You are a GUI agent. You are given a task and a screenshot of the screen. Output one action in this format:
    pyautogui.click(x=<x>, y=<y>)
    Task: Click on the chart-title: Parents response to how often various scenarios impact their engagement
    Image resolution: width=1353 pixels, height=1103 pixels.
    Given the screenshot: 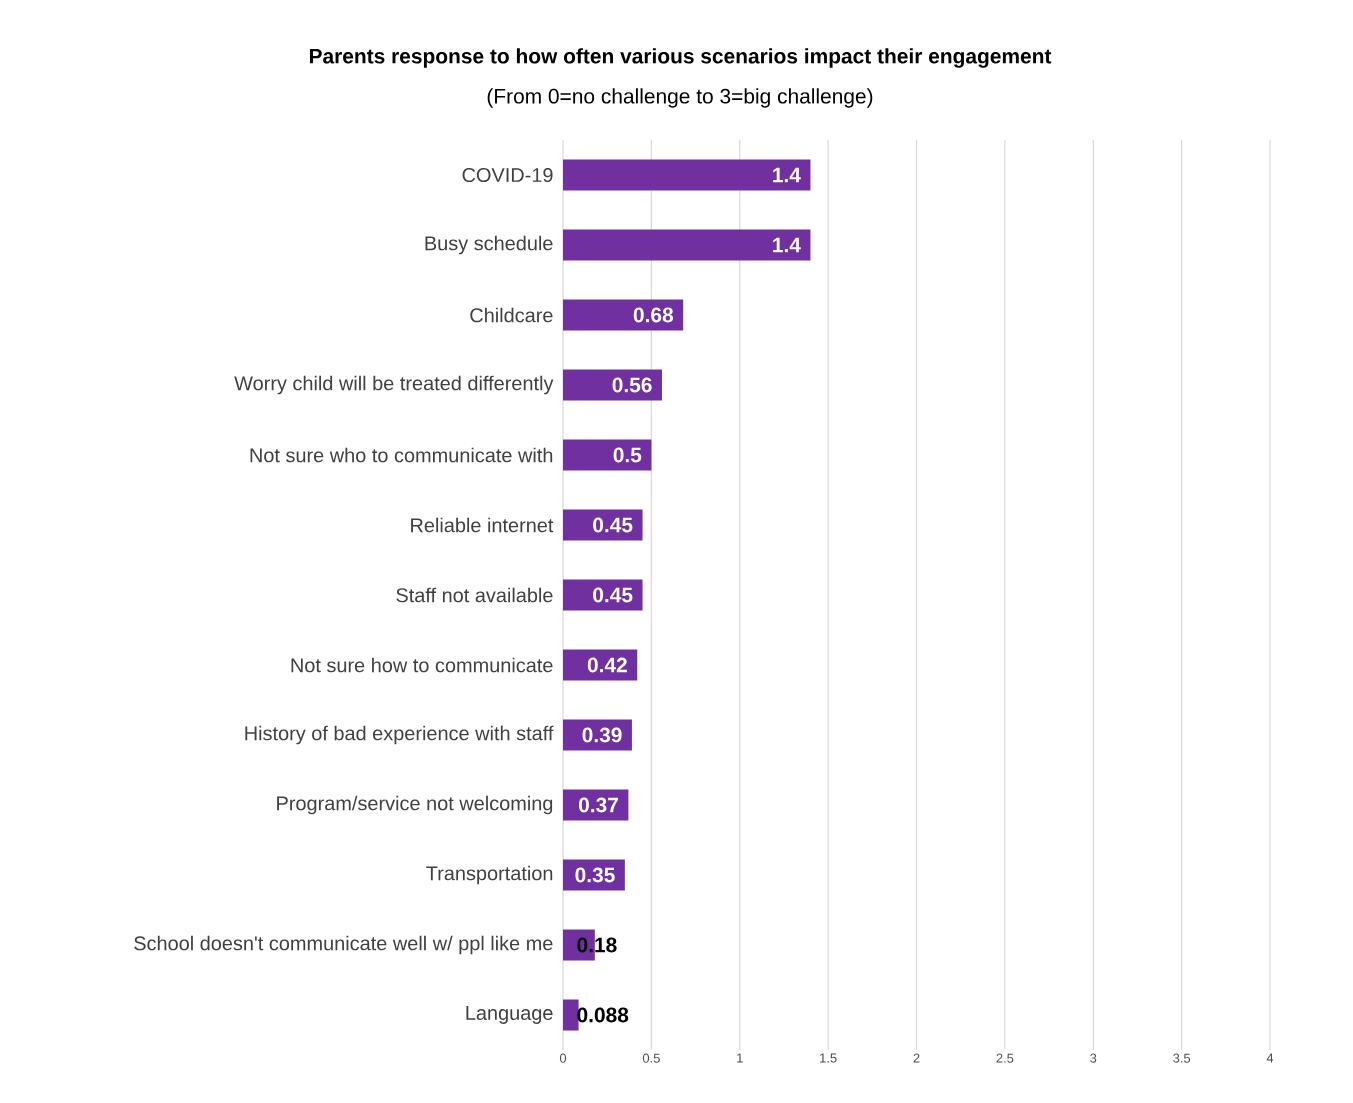 What is the action you would take?
    pyautogui.click(x=680, y=58)
    